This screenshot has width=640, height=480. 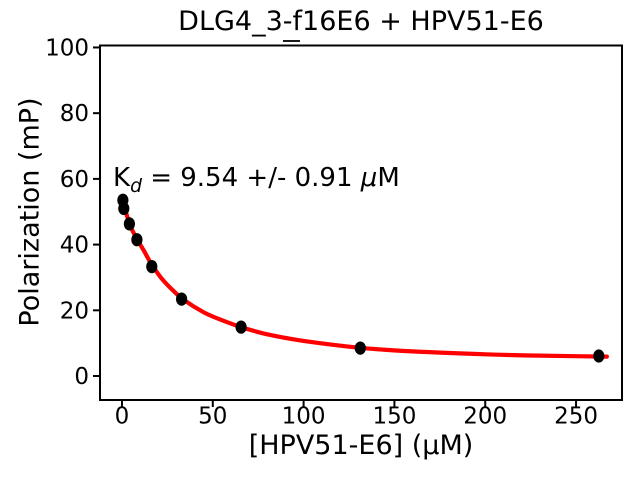 I want to click on y-axis-label: Polarization (mP), so click(x=30, y=212).